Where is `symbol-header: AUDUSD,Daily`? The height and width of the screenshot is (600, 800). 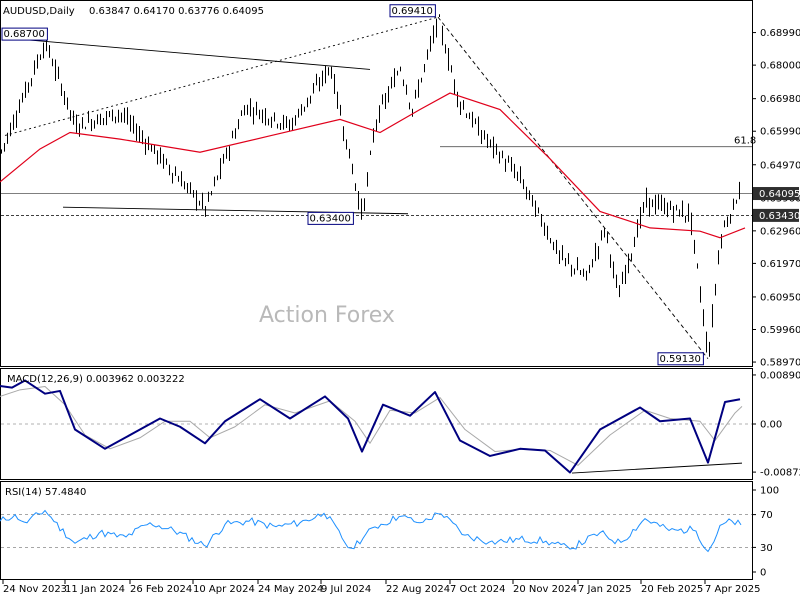
symbol-header: AUDUSD,Daily is located at coordinates (39, 11).